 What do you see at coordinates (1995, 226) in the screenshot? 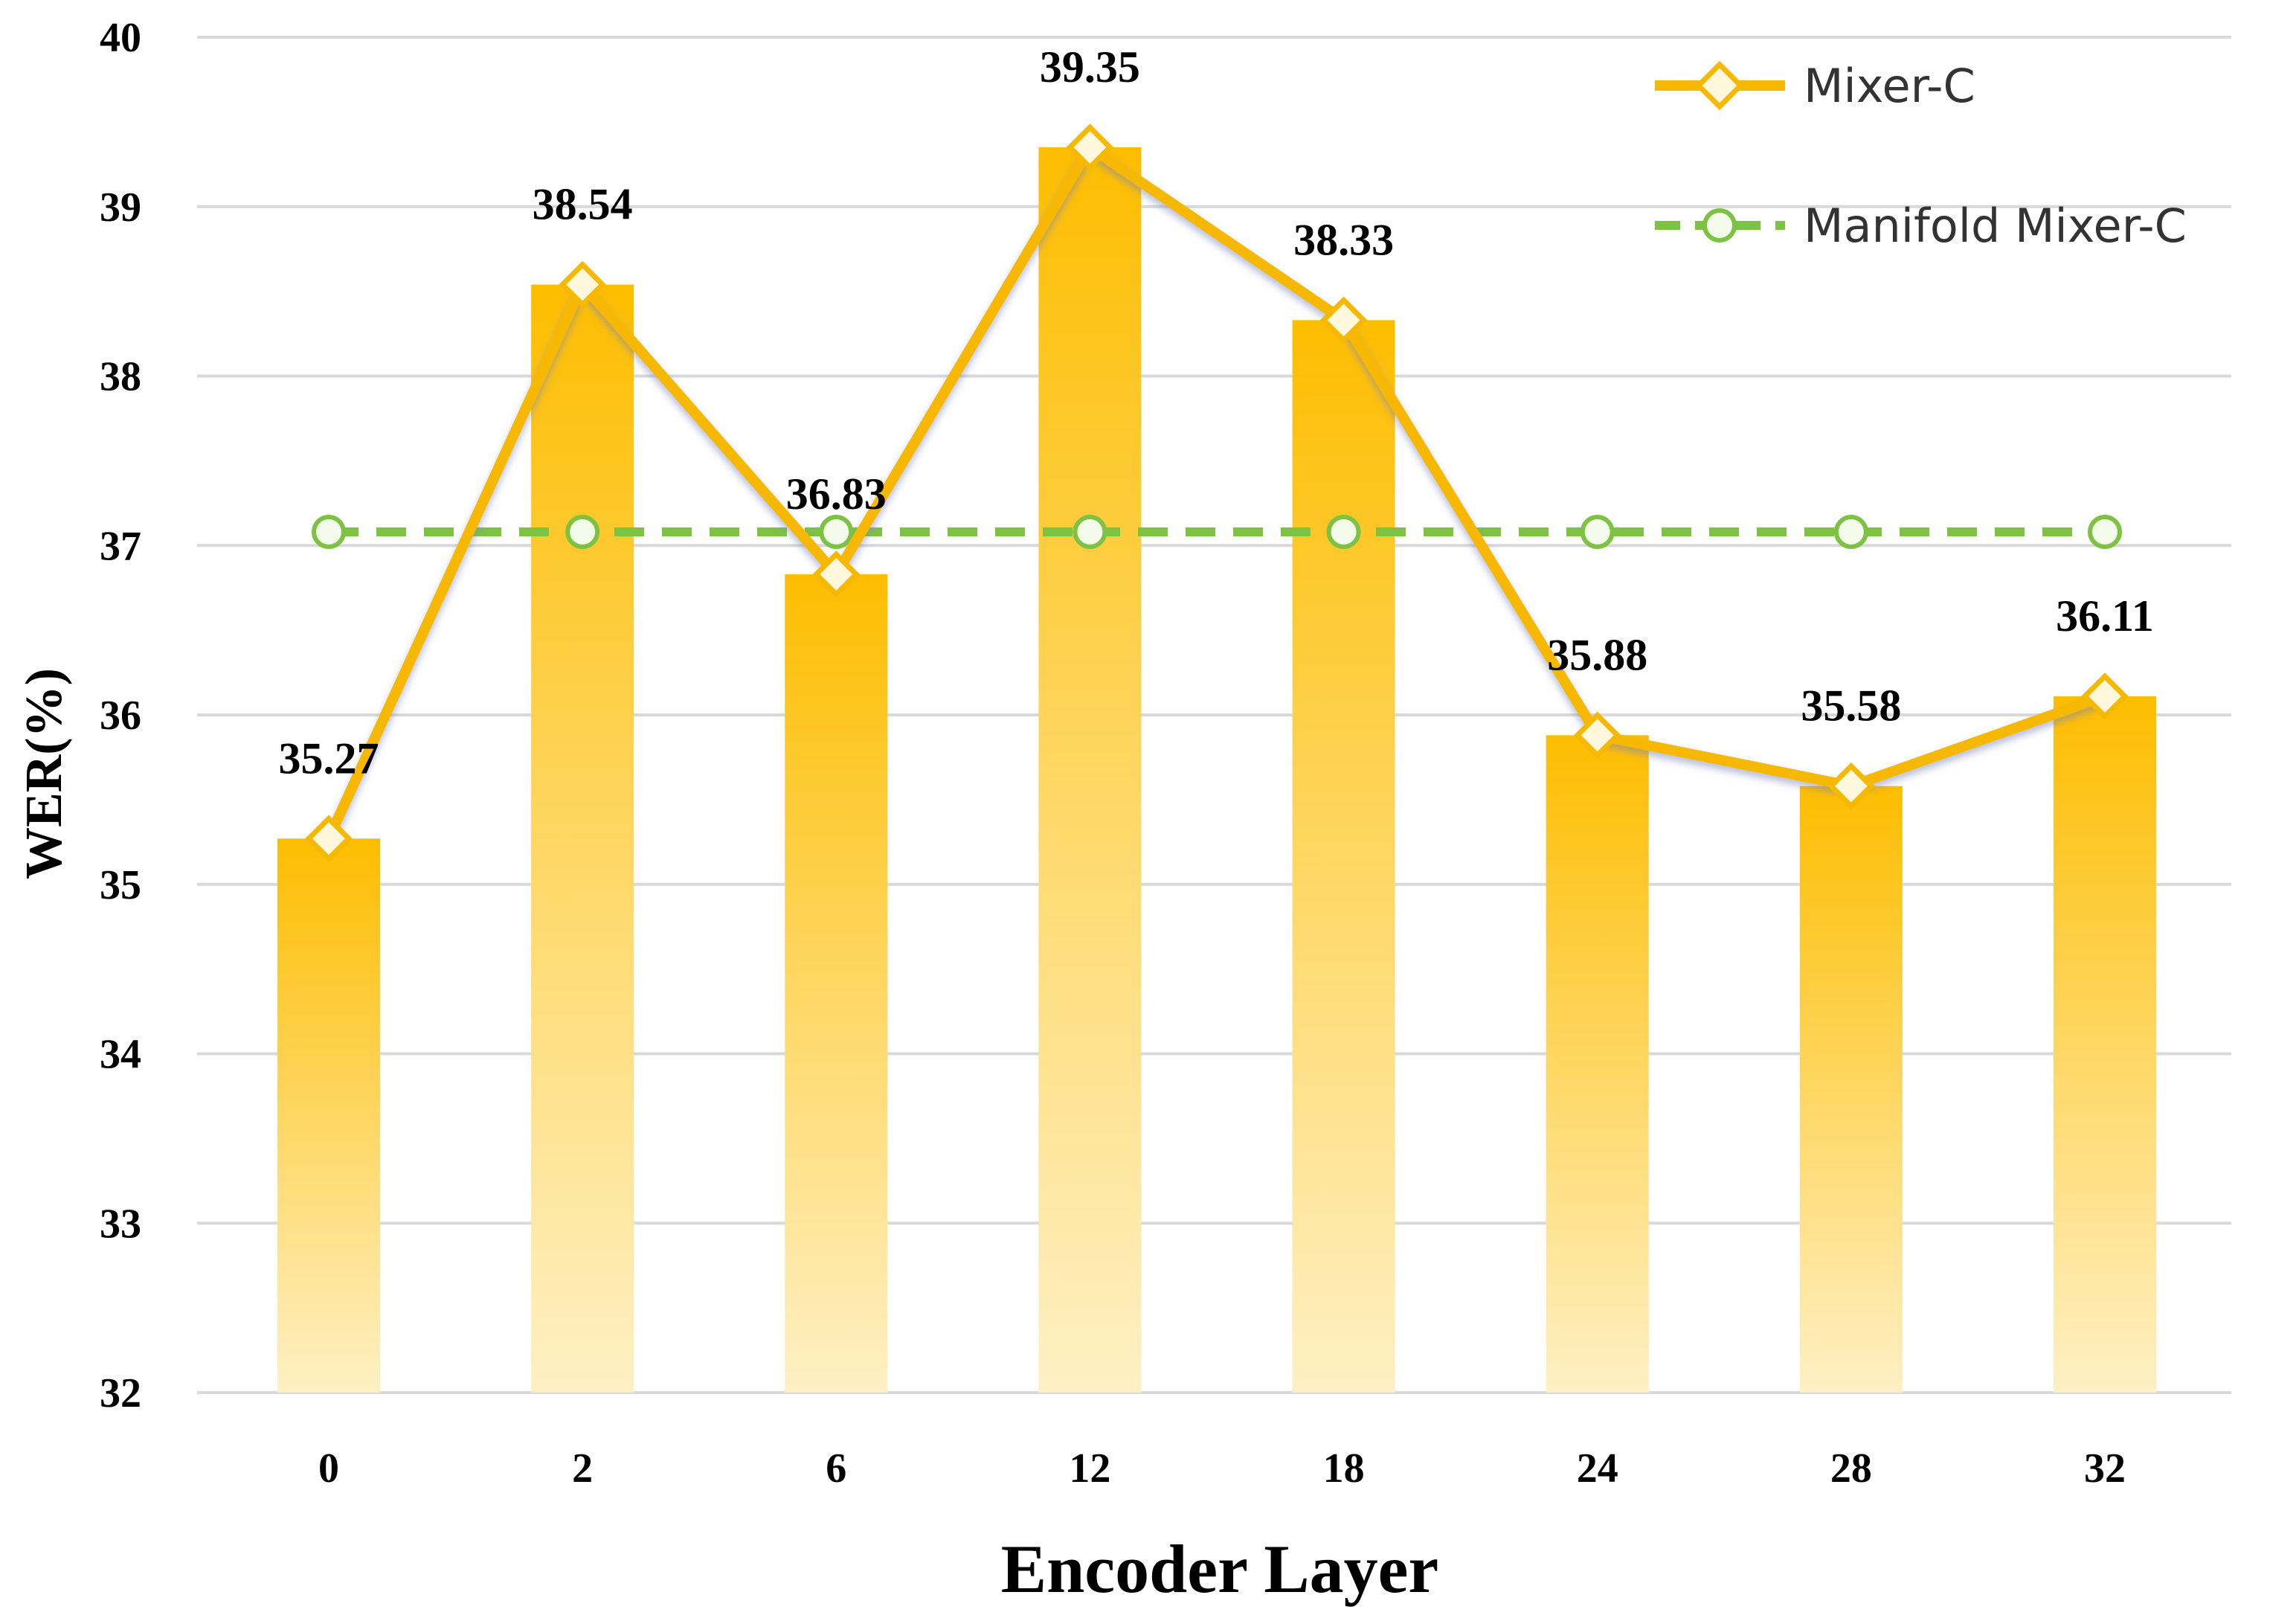
I see `legend-manifold-label: Manifold Mixer-C` at bounding box center [1995, 226].